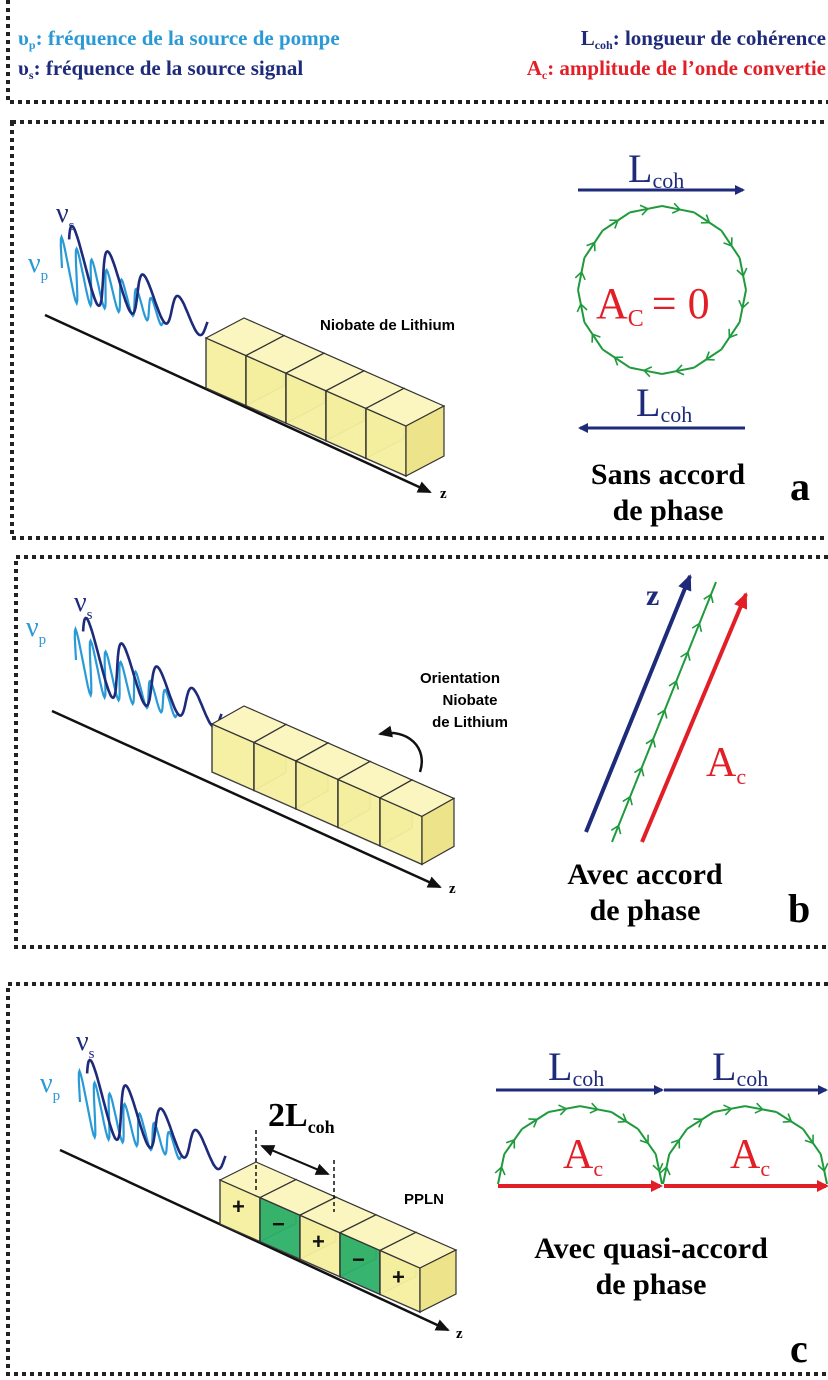 The width and height of the screenshot is (828, 1380). I want to click on panel-c-waves, so click(152, 1114).